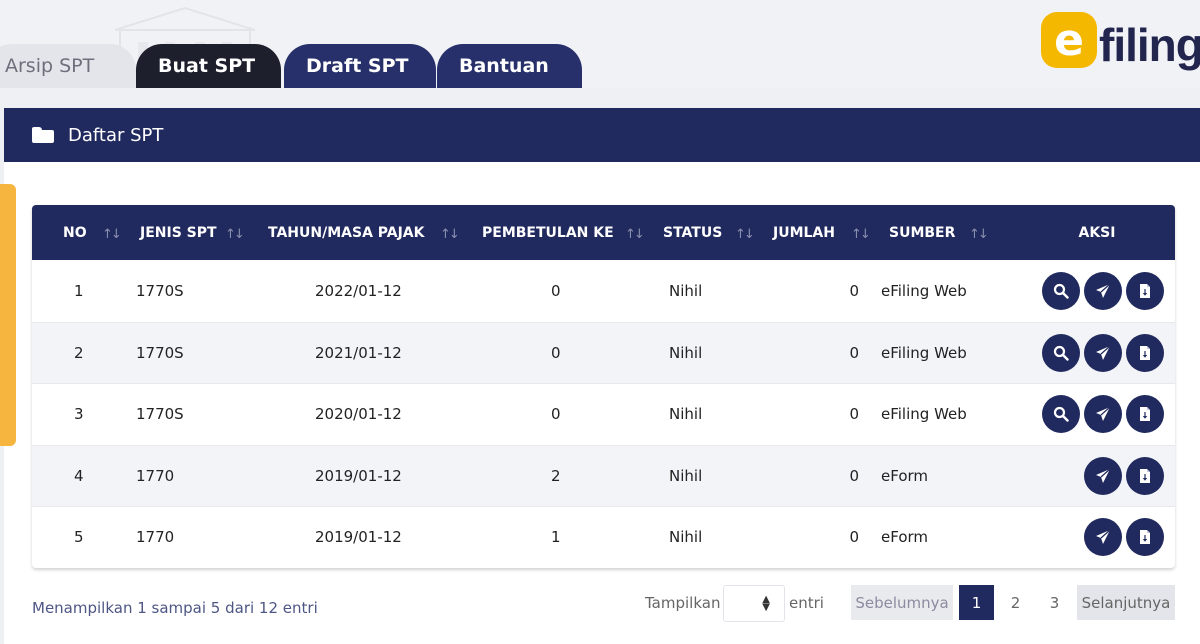  Describe the element at coordinates (1097, 232) in the screenshot. I see `column-header-aksi: AKSI` at that location.